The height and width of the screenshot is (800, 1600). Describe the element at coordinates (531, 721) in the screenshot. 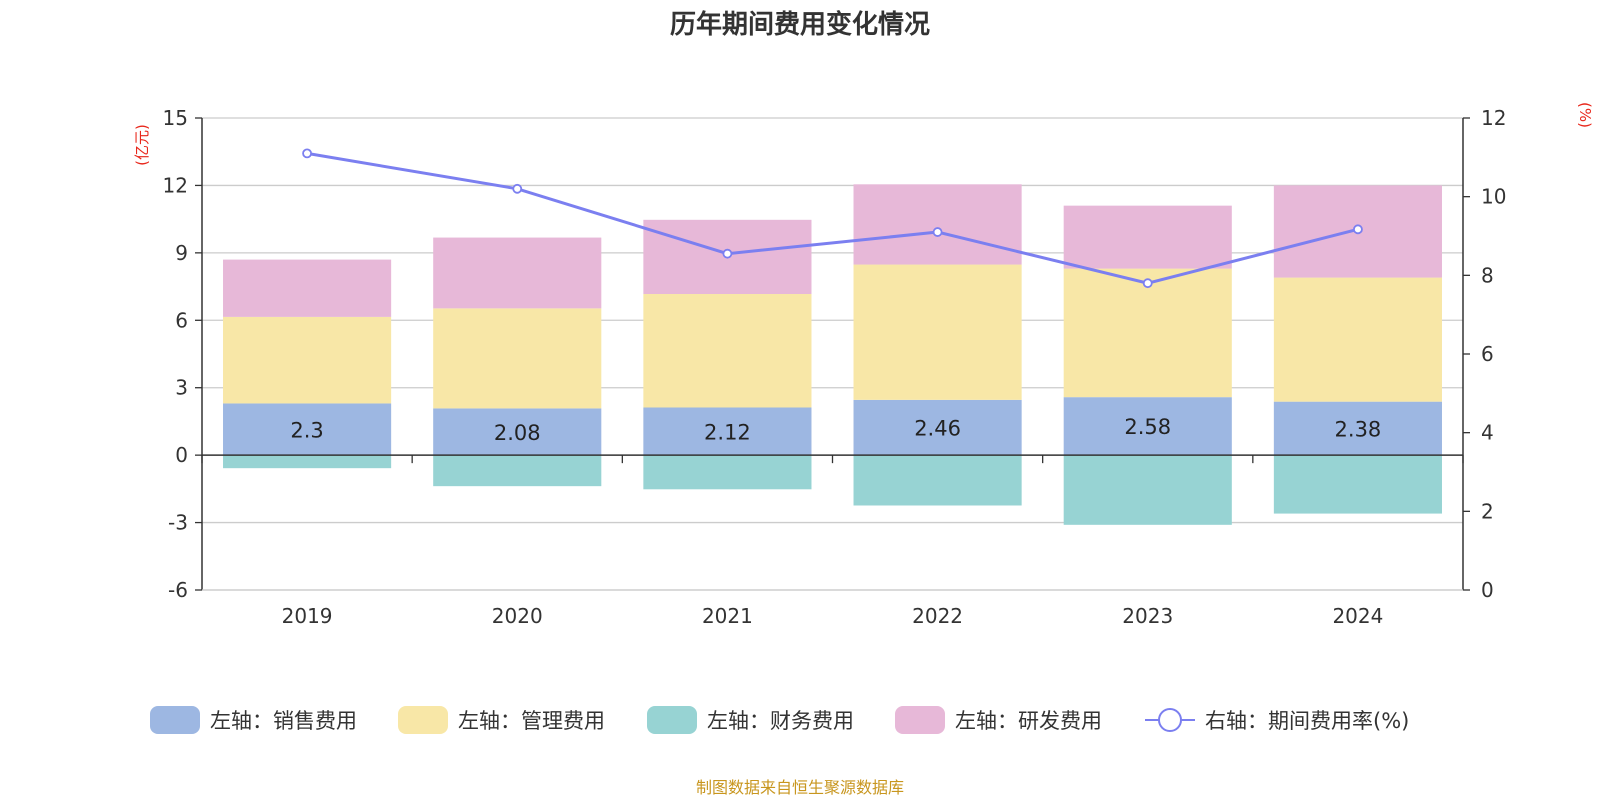

I see `legend-label: 左轴：管理费用` at that location.